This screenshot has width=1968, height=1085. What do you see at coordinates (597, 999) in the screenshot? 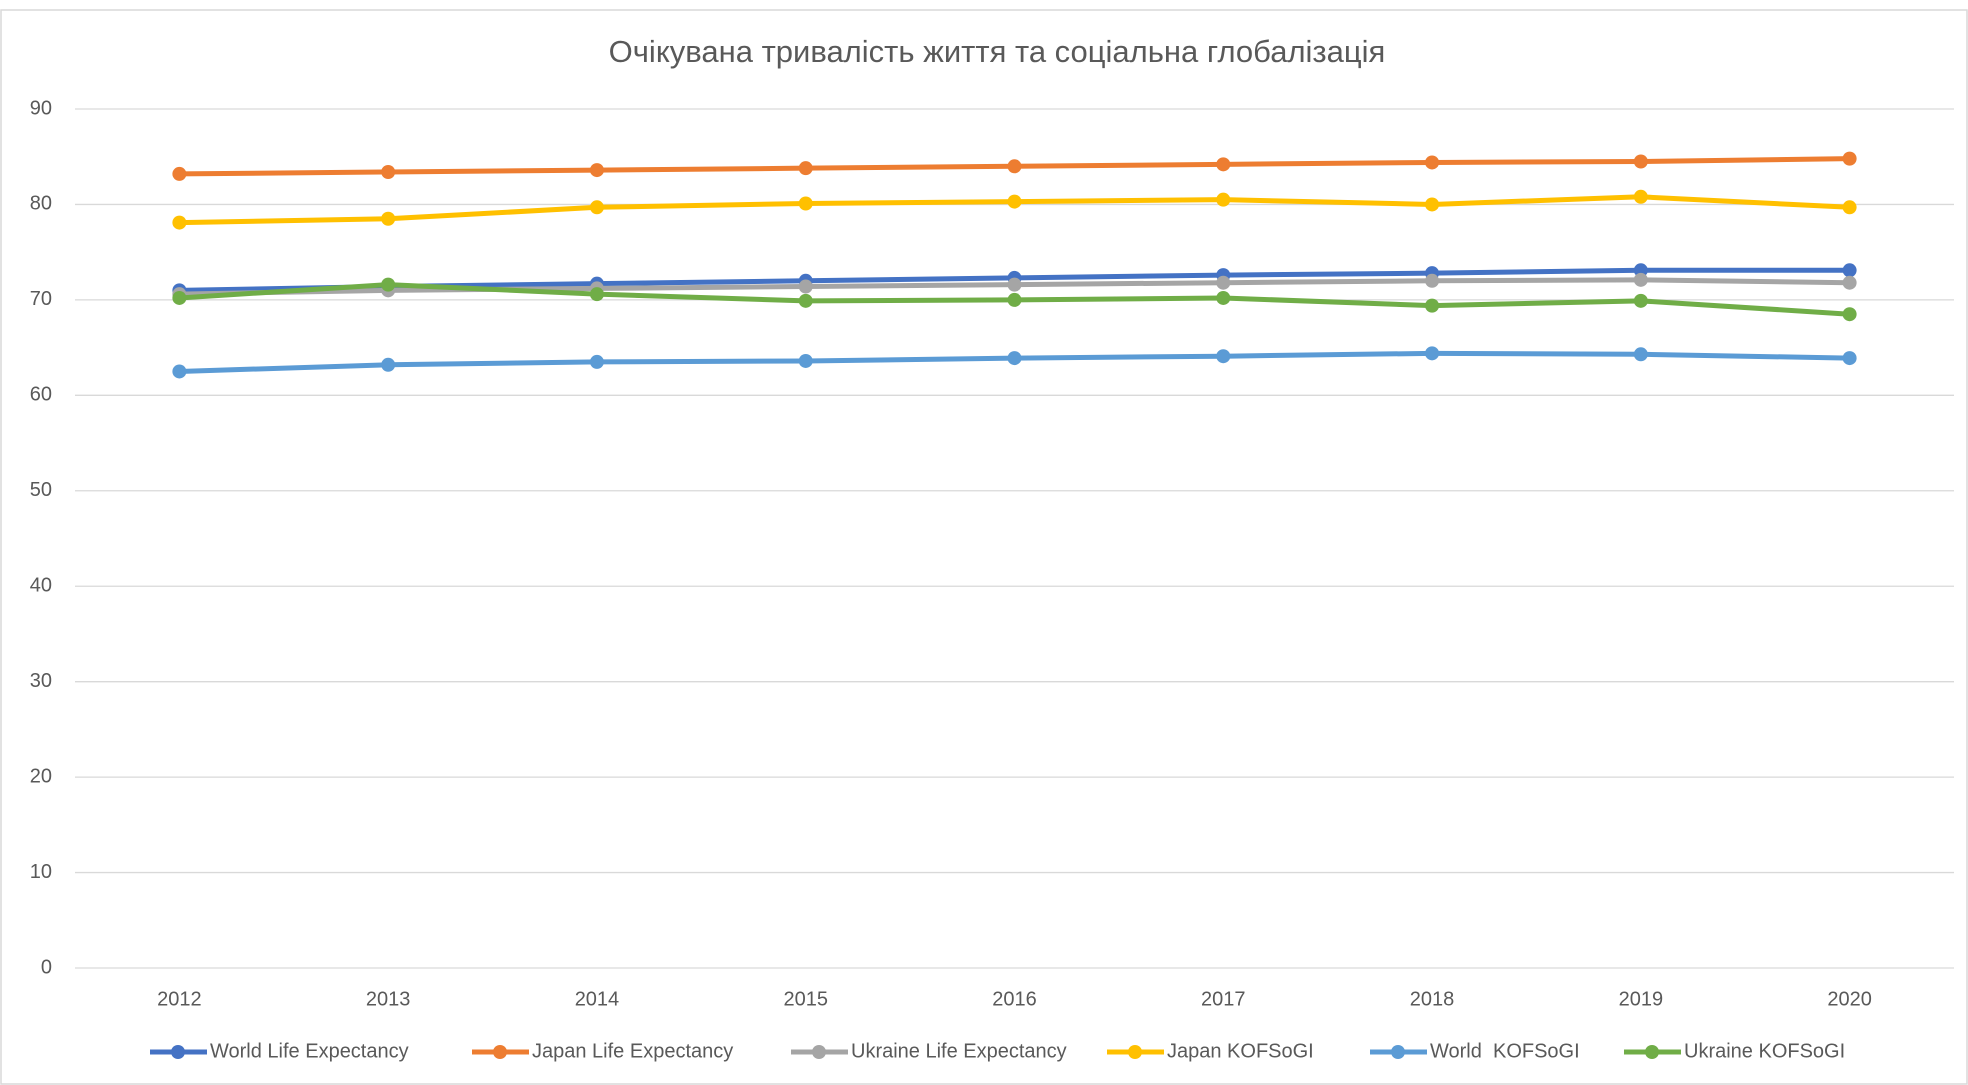
I see `x-tick-label: 2014` at bounding box center [597, 999].